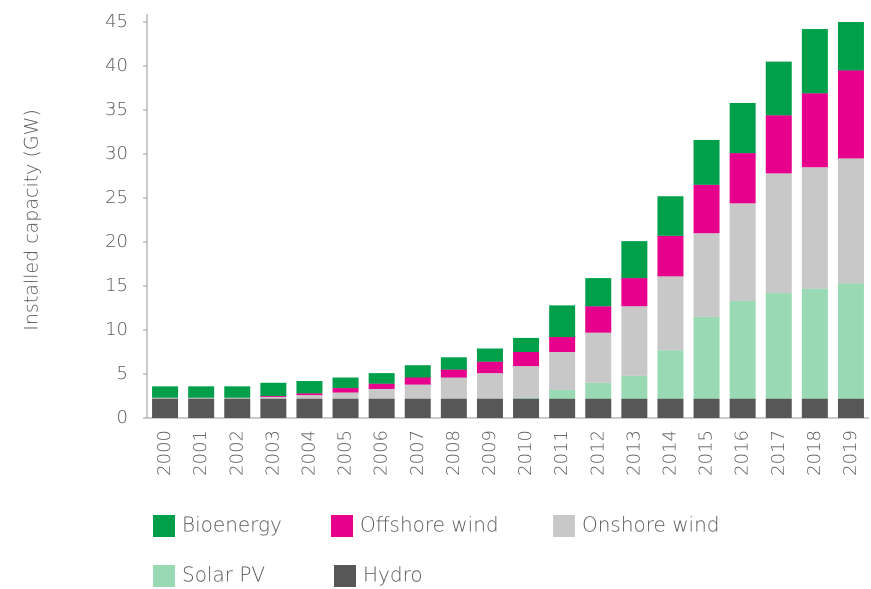  Describe the element at coordinates (453, 453) in the screenshot. I see `x-tick-label: 2008` at that location.